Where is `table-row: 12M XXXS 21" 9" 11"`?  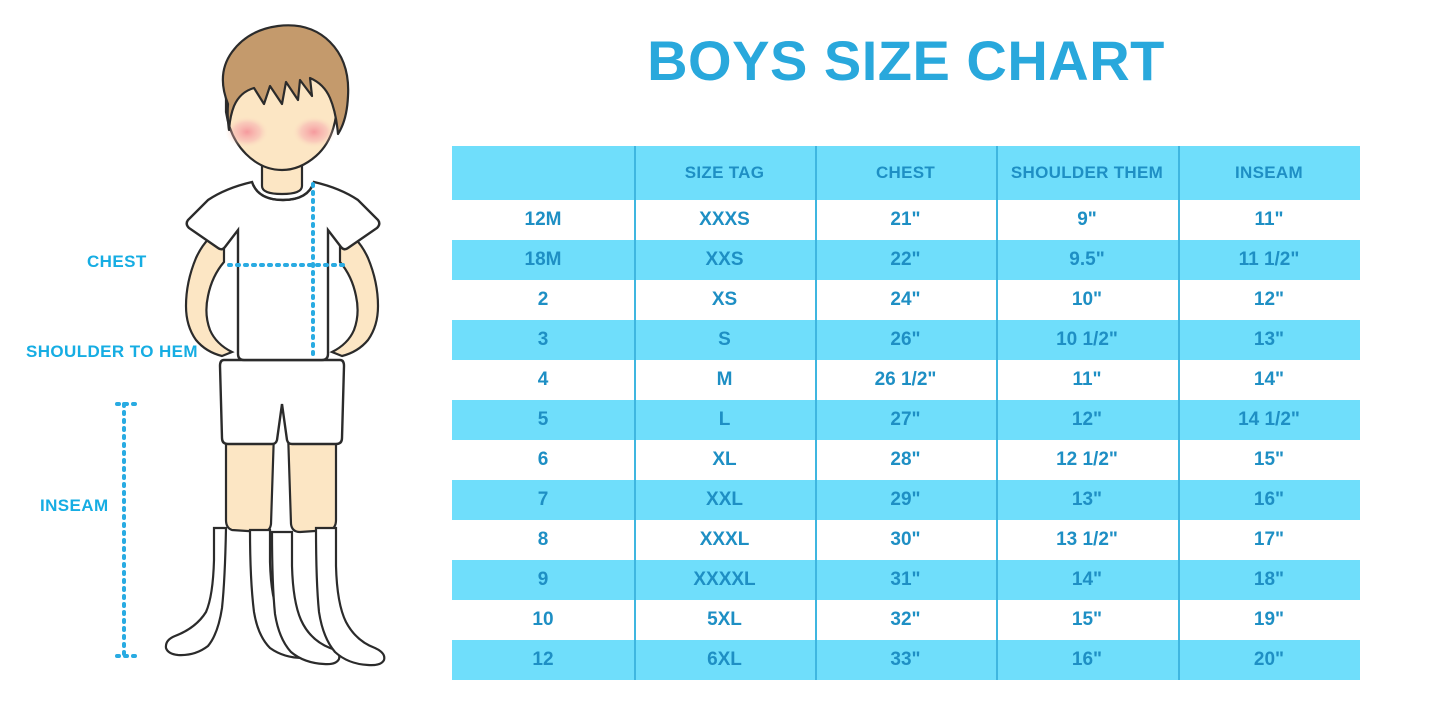
table-row: 12M XXXS 21" 9" 11" is located at coordinates (906, 220).